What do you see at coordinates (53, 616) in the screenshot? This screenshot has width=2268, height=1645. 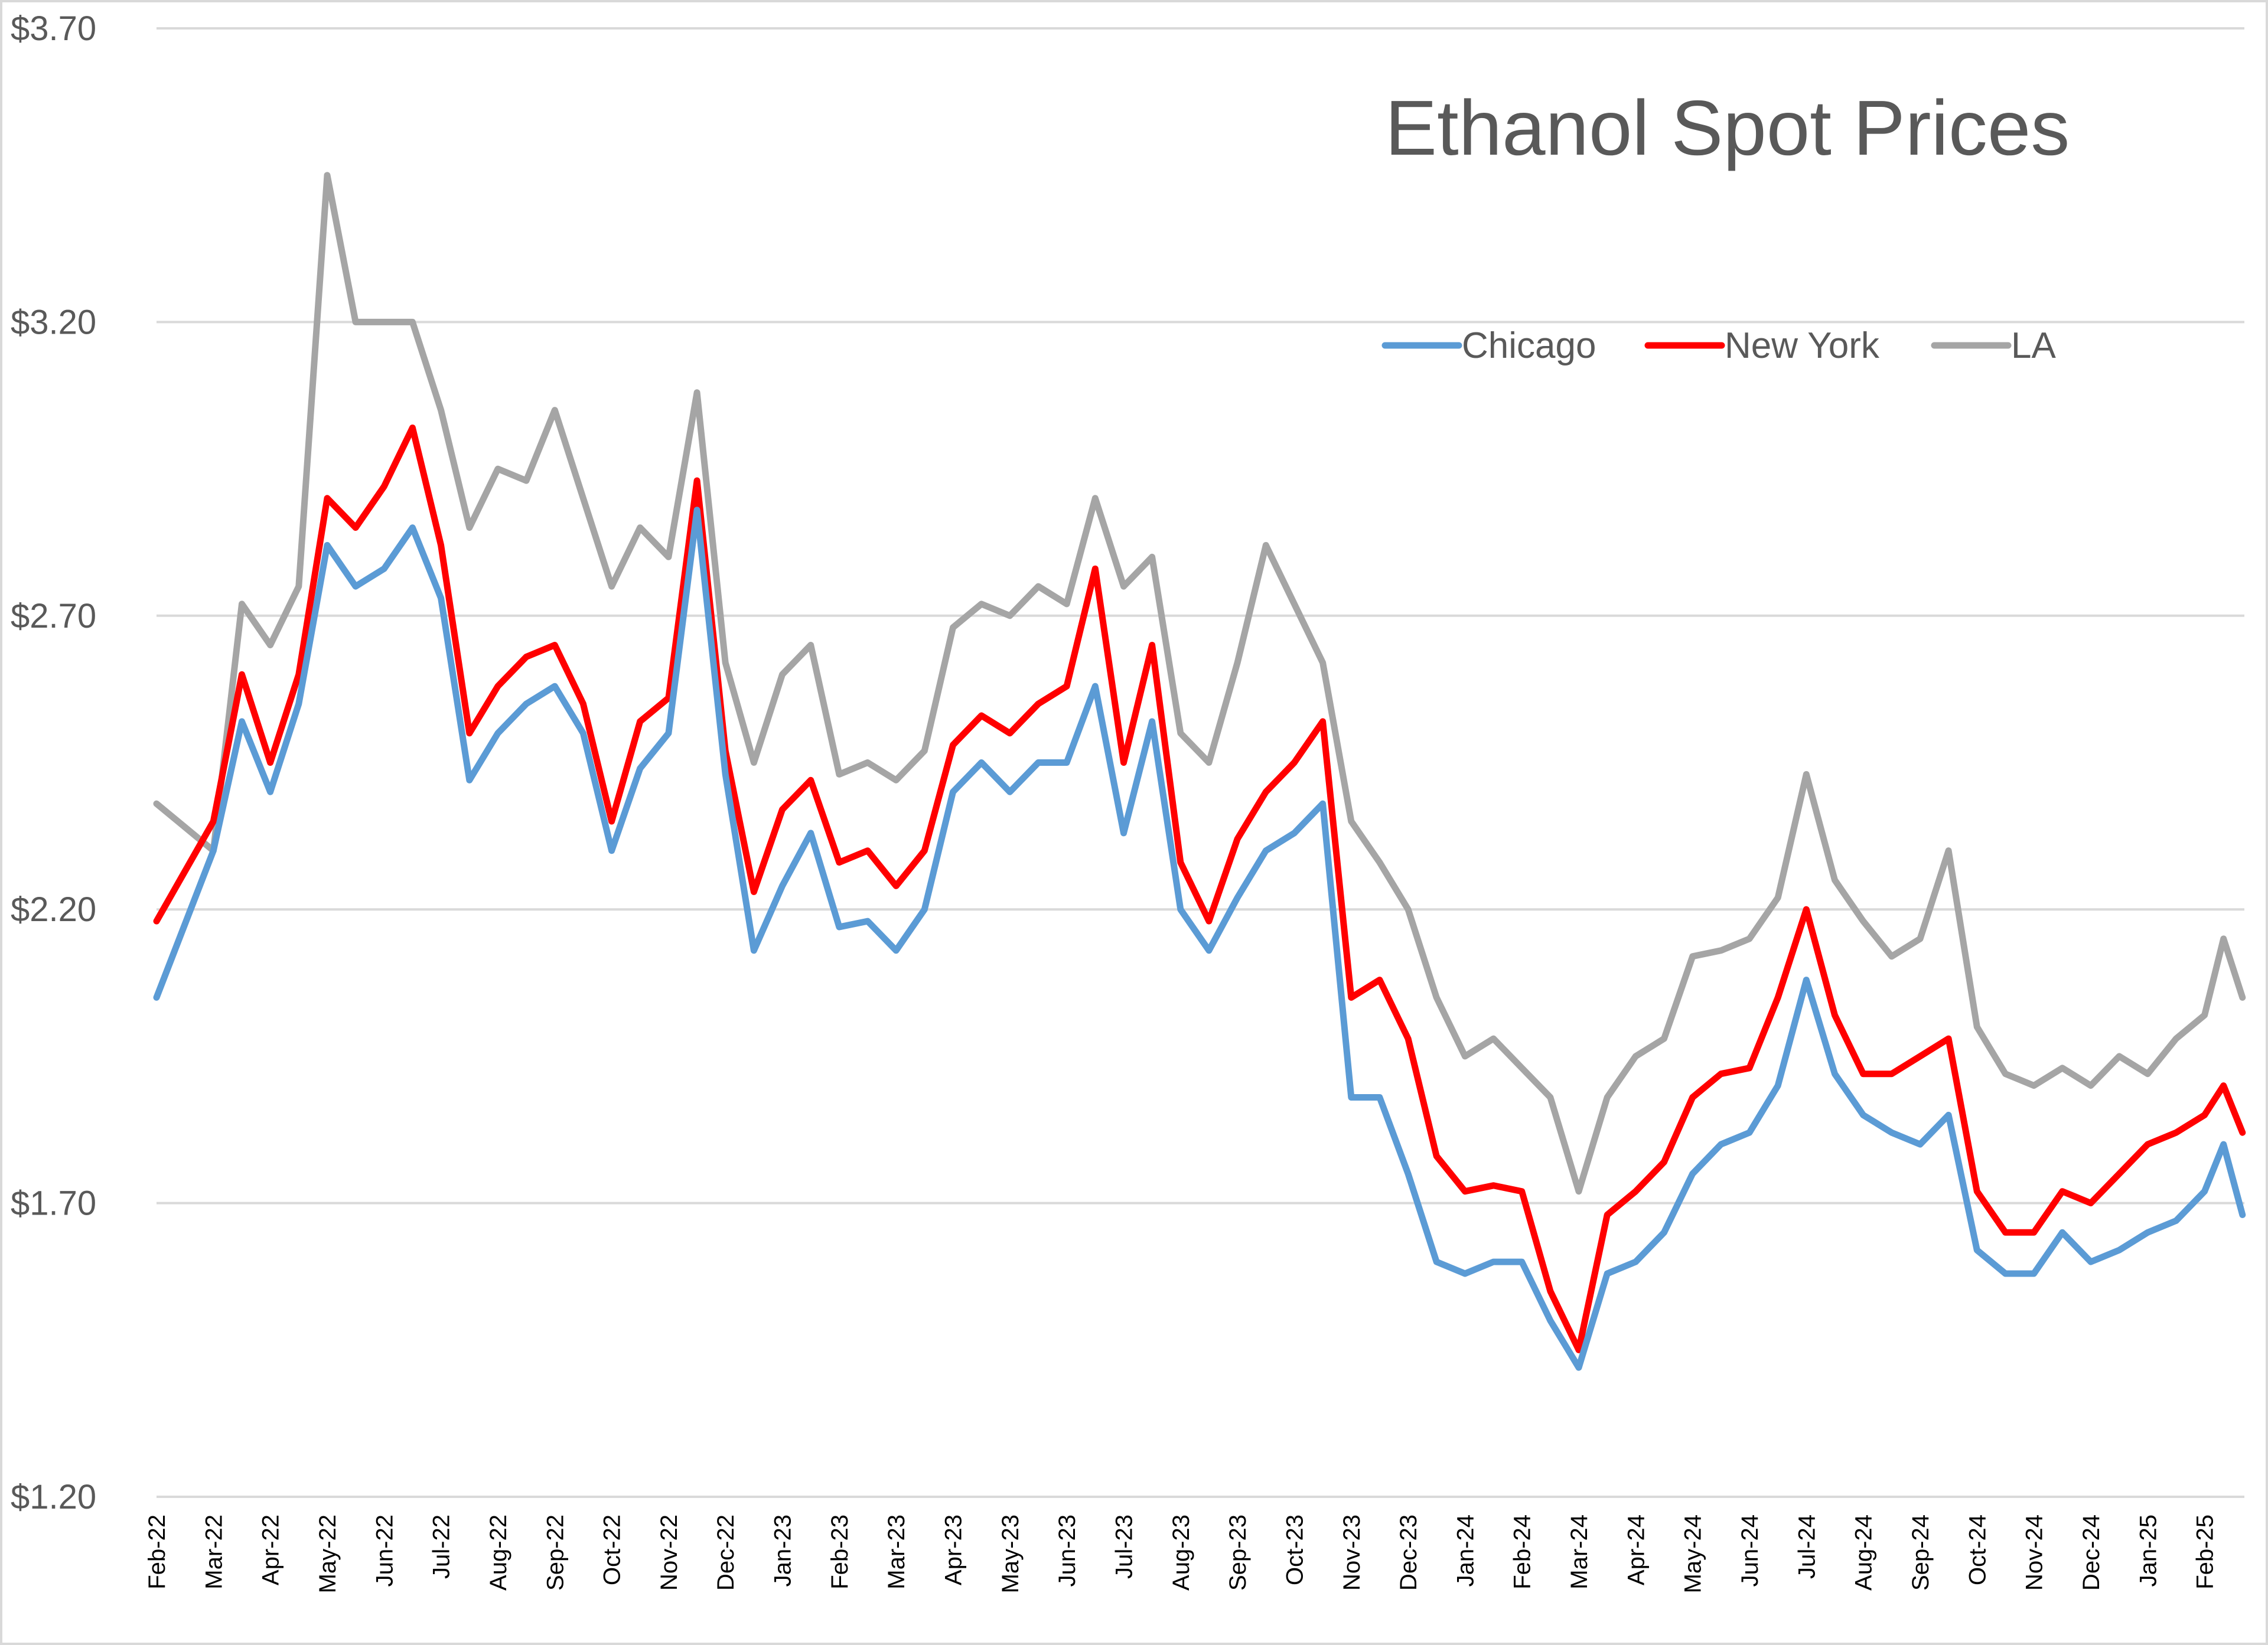 I see `y-tick-label: $2.70` at bounding box center [53, 616].